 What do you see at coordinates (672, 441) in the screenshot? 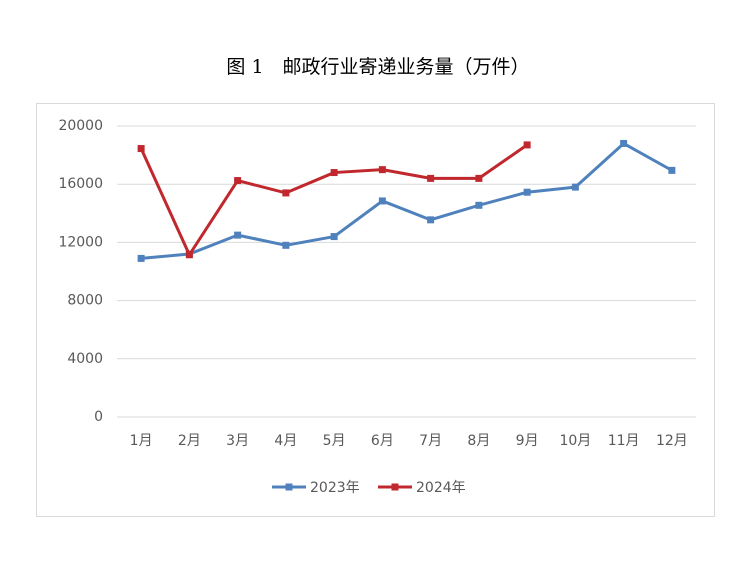
I see `x-tick-label: 12月` at bounding box center [672, 441].